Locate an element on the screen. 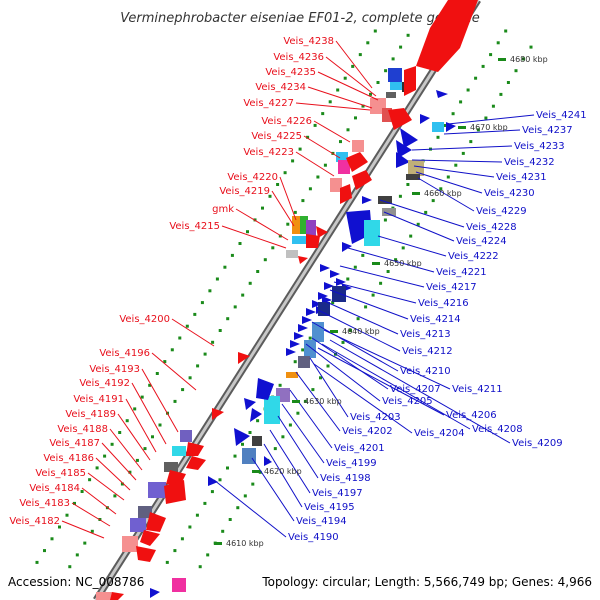  gene-label: Veis_4231 is located at coordinates (521, 177).